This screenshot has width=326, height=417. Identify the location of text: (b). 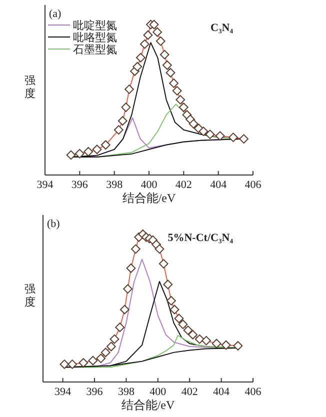
(53, 224).